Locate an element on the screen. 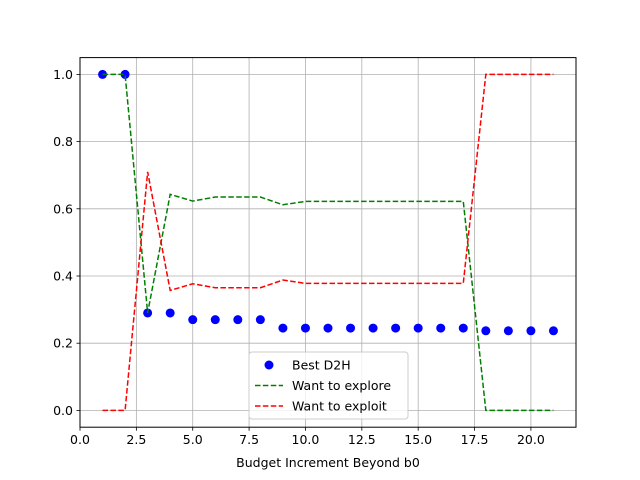 The image size is (640, 480). x-tick-label: 5.0 is located at coordinates (193, 439).